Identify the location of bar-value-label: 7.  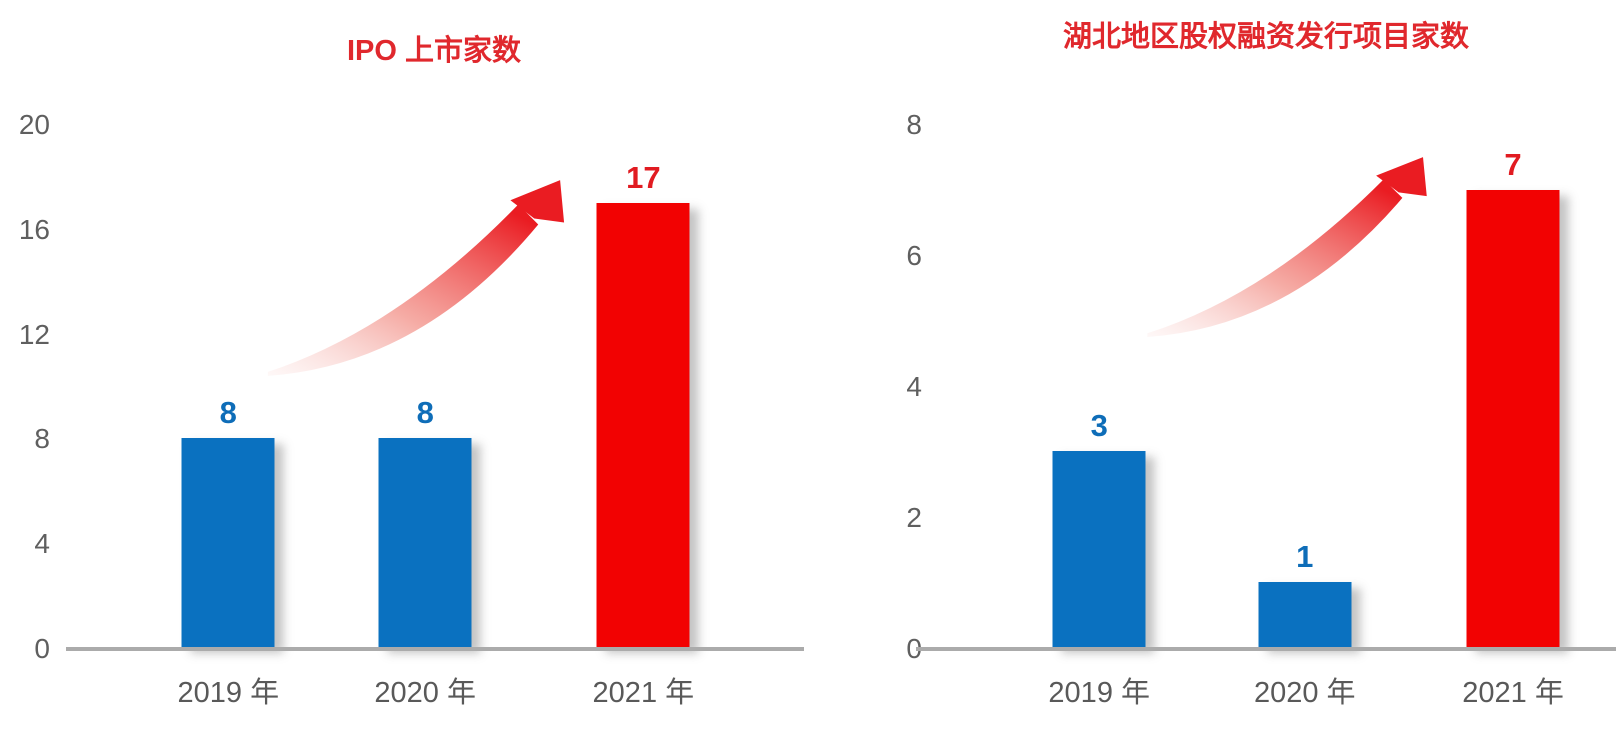
(1513, 164).